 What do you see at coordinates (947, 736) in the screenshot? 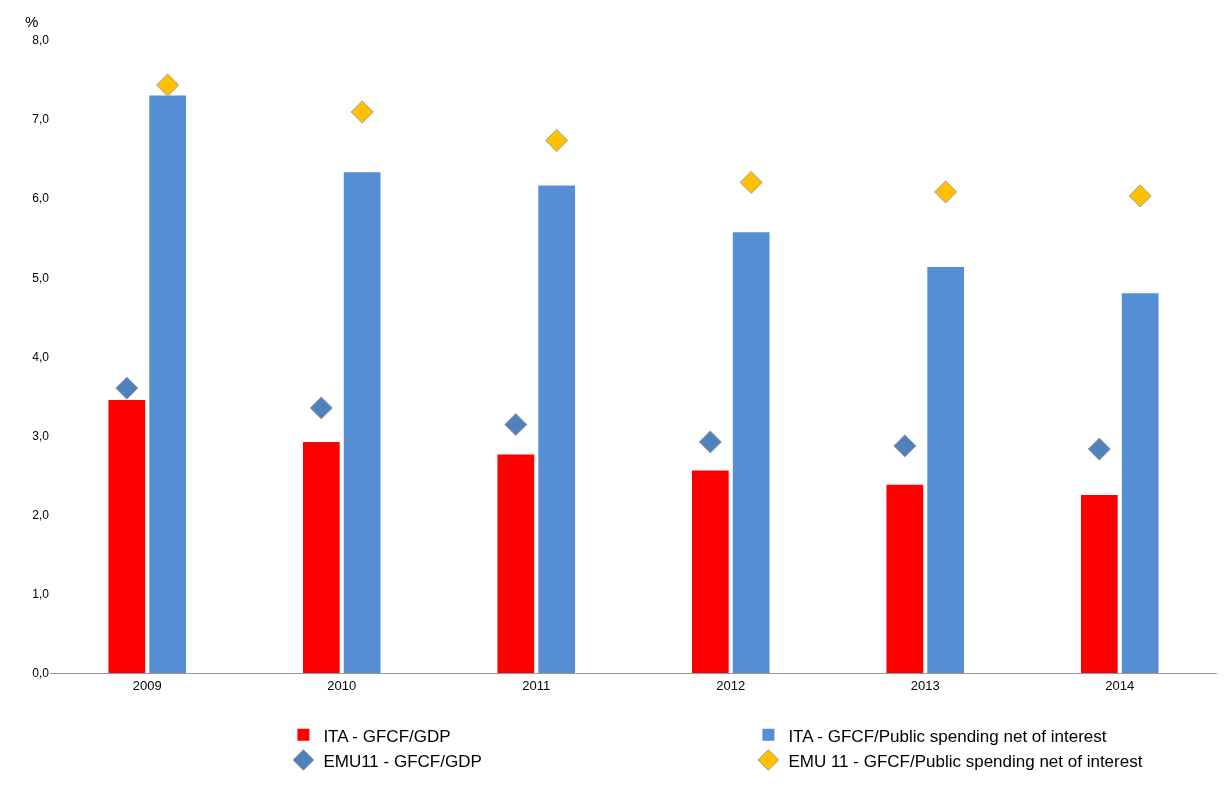
I see `legend-label: ITA - GFCF/Public spending net of interest` at bounding box center [947, 736].